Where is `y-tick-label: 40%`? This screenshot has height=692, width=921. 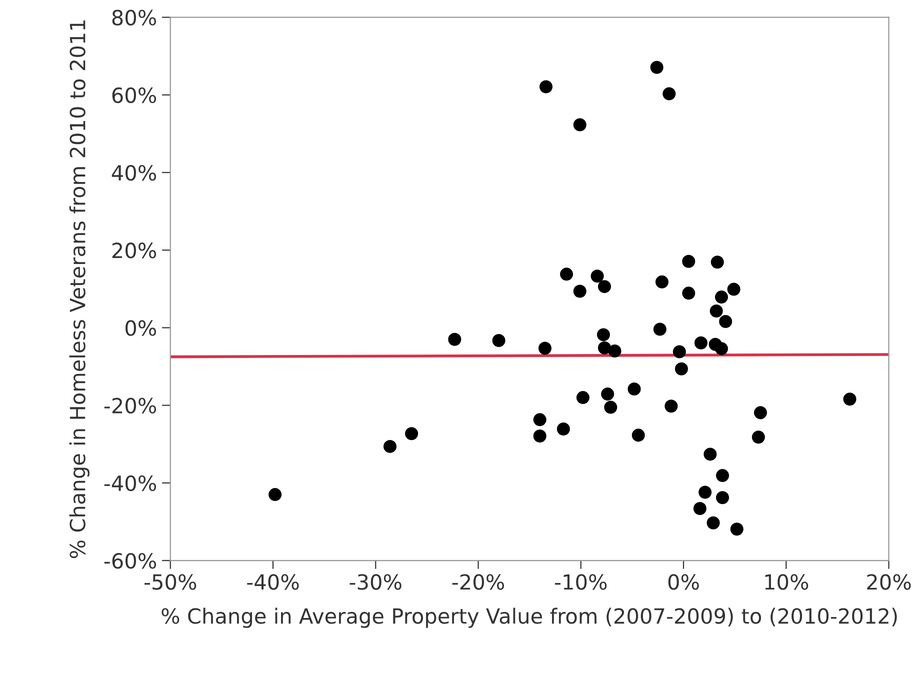
y-tick-label: 40% is located at coordinates (134, 172).